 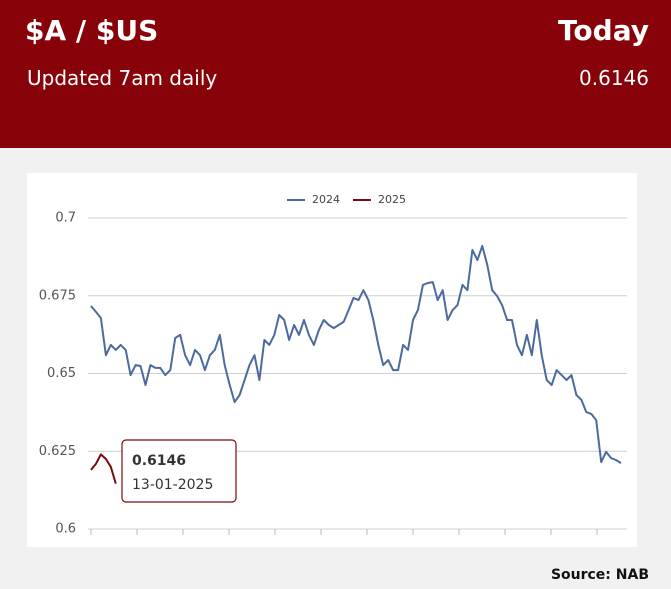 What do you see at coordinates (599, 575) in the screenshot?
I see `source: Source: NAB` at bounding box center [599, 575].